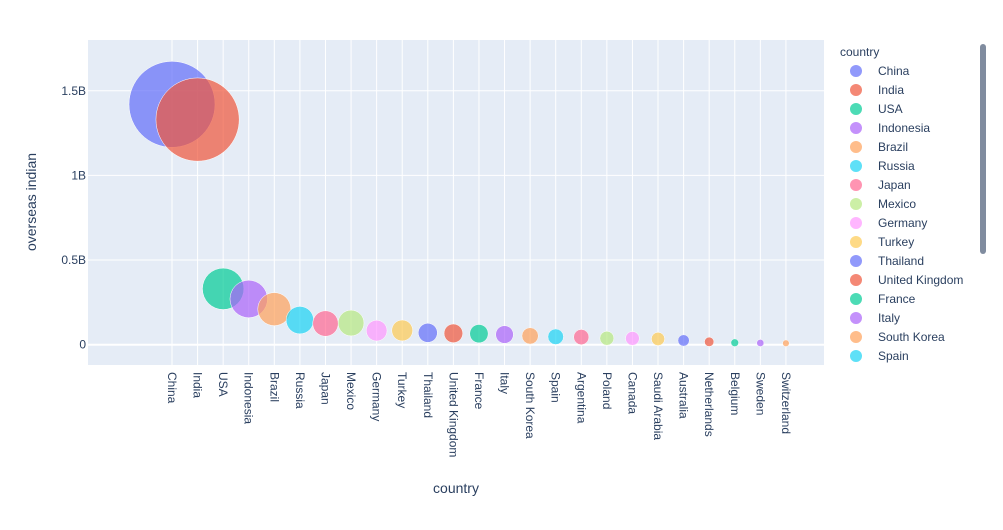  What do you see at coordinates (983, 149) in the screenshot?
I see `legend-scrollbar` at bounding box center [983, 149].